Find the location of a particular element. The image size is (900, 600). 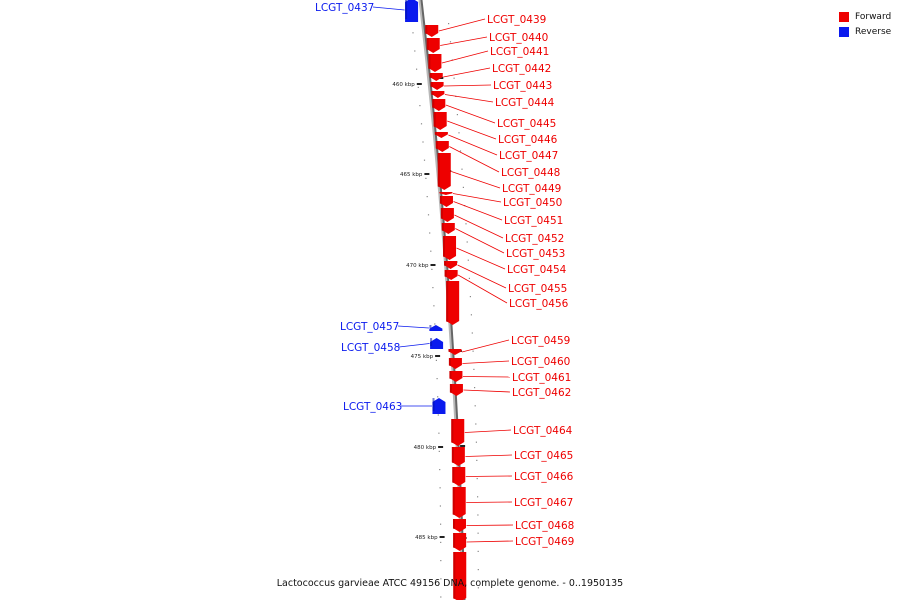

lcgt-0469-leader is located at coordinates (490, 541).